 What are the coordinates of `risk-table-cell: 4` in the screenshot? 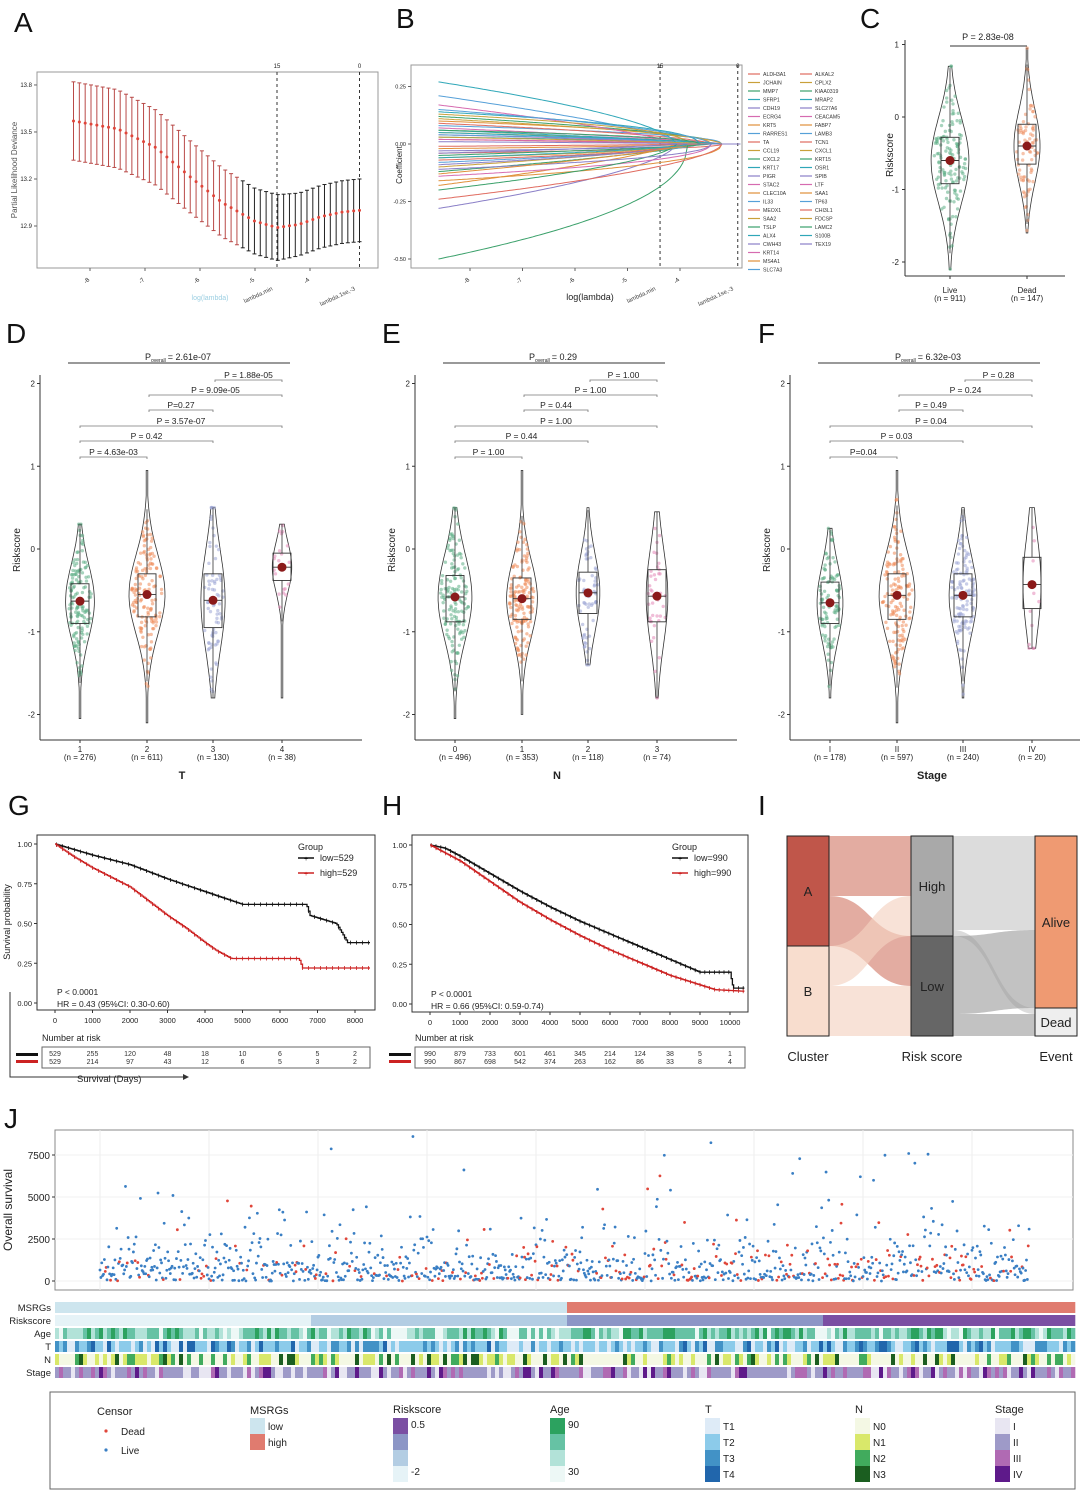 It's located at (730, 1062).